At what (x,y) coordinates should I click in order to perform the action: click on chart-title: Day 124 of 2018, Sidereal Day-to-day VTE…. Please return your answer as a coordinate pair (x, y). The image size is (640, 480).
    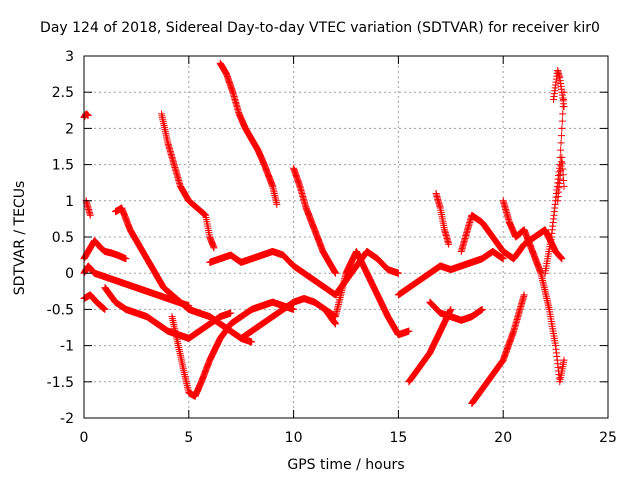
    Looking at the image, I should click on (320, 28).